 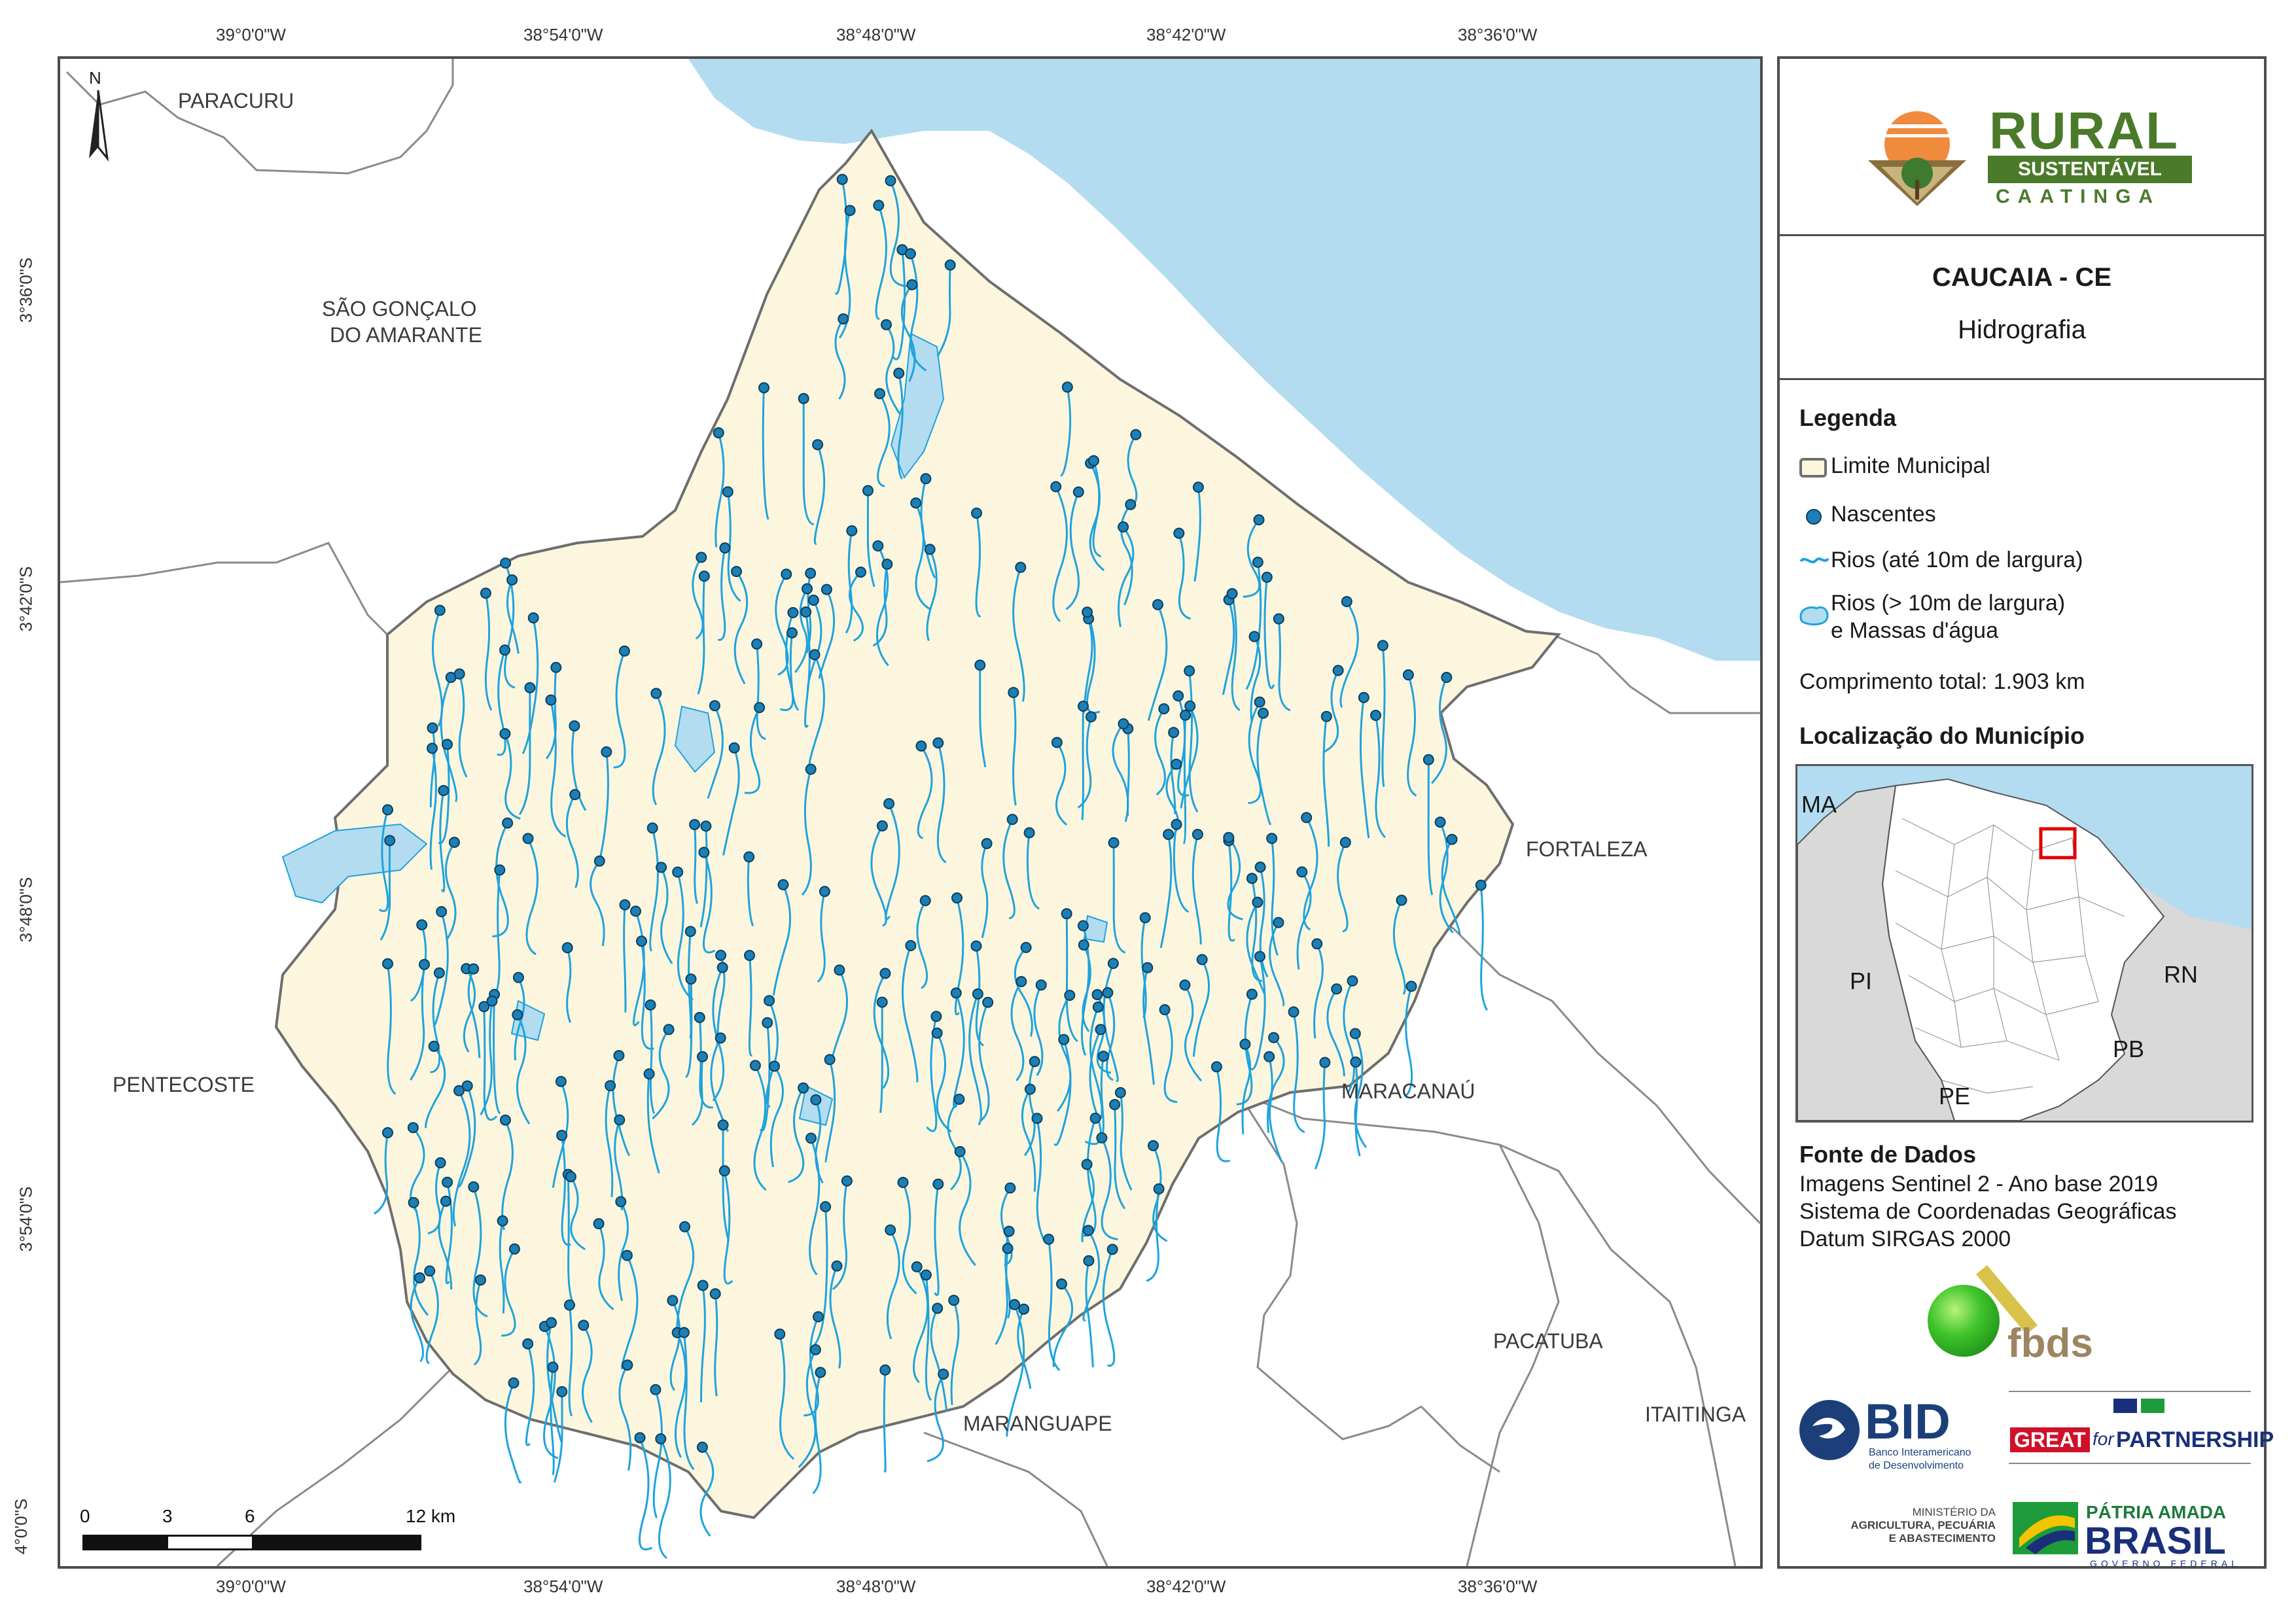 I want to click on inset-label-pi: PI, so click(x=1861, y=981).